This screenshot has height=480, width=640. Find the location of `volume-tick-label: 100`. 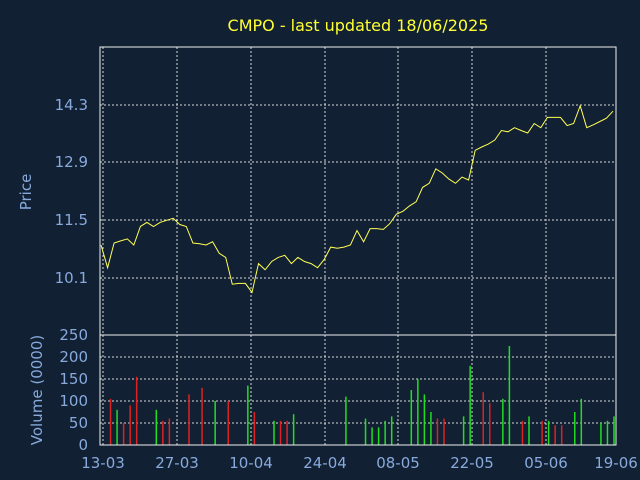

volume-tick-label: 100 is located at coordinates (73, 401).